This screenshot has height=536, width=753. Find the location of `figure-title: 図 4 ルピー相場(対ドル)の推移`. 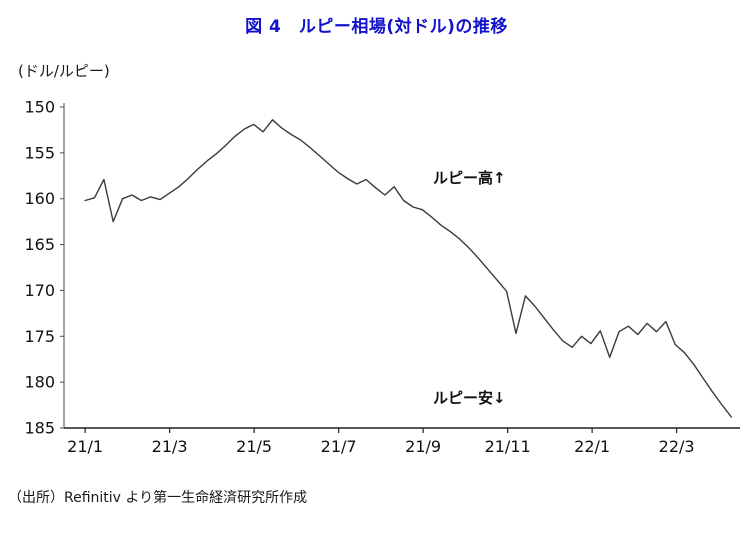

figure-title: 図 4 ルピー相場(対ドル)の推移 is located at coordinates (376, 27).